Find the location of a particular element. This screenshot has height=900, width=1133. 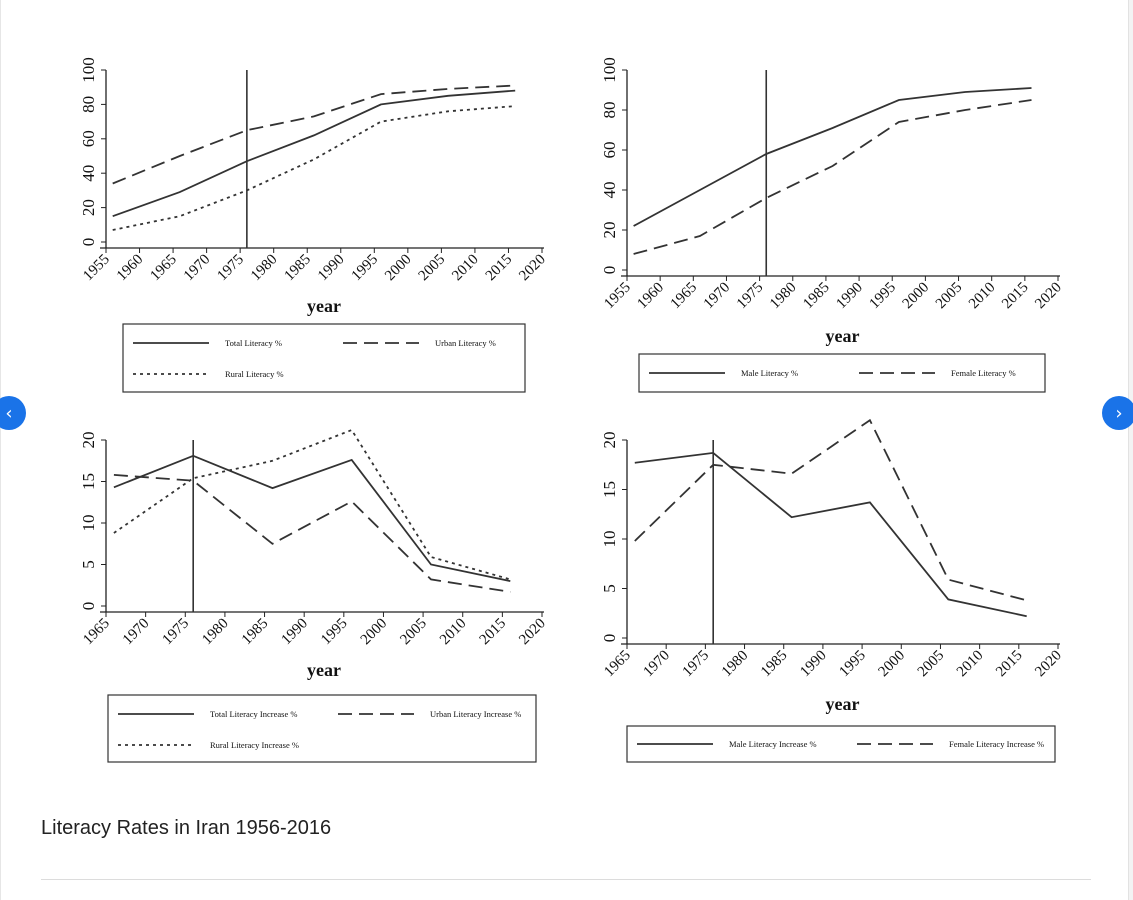

legend-label: Female Literacy % is located at coordinates (983, 373).